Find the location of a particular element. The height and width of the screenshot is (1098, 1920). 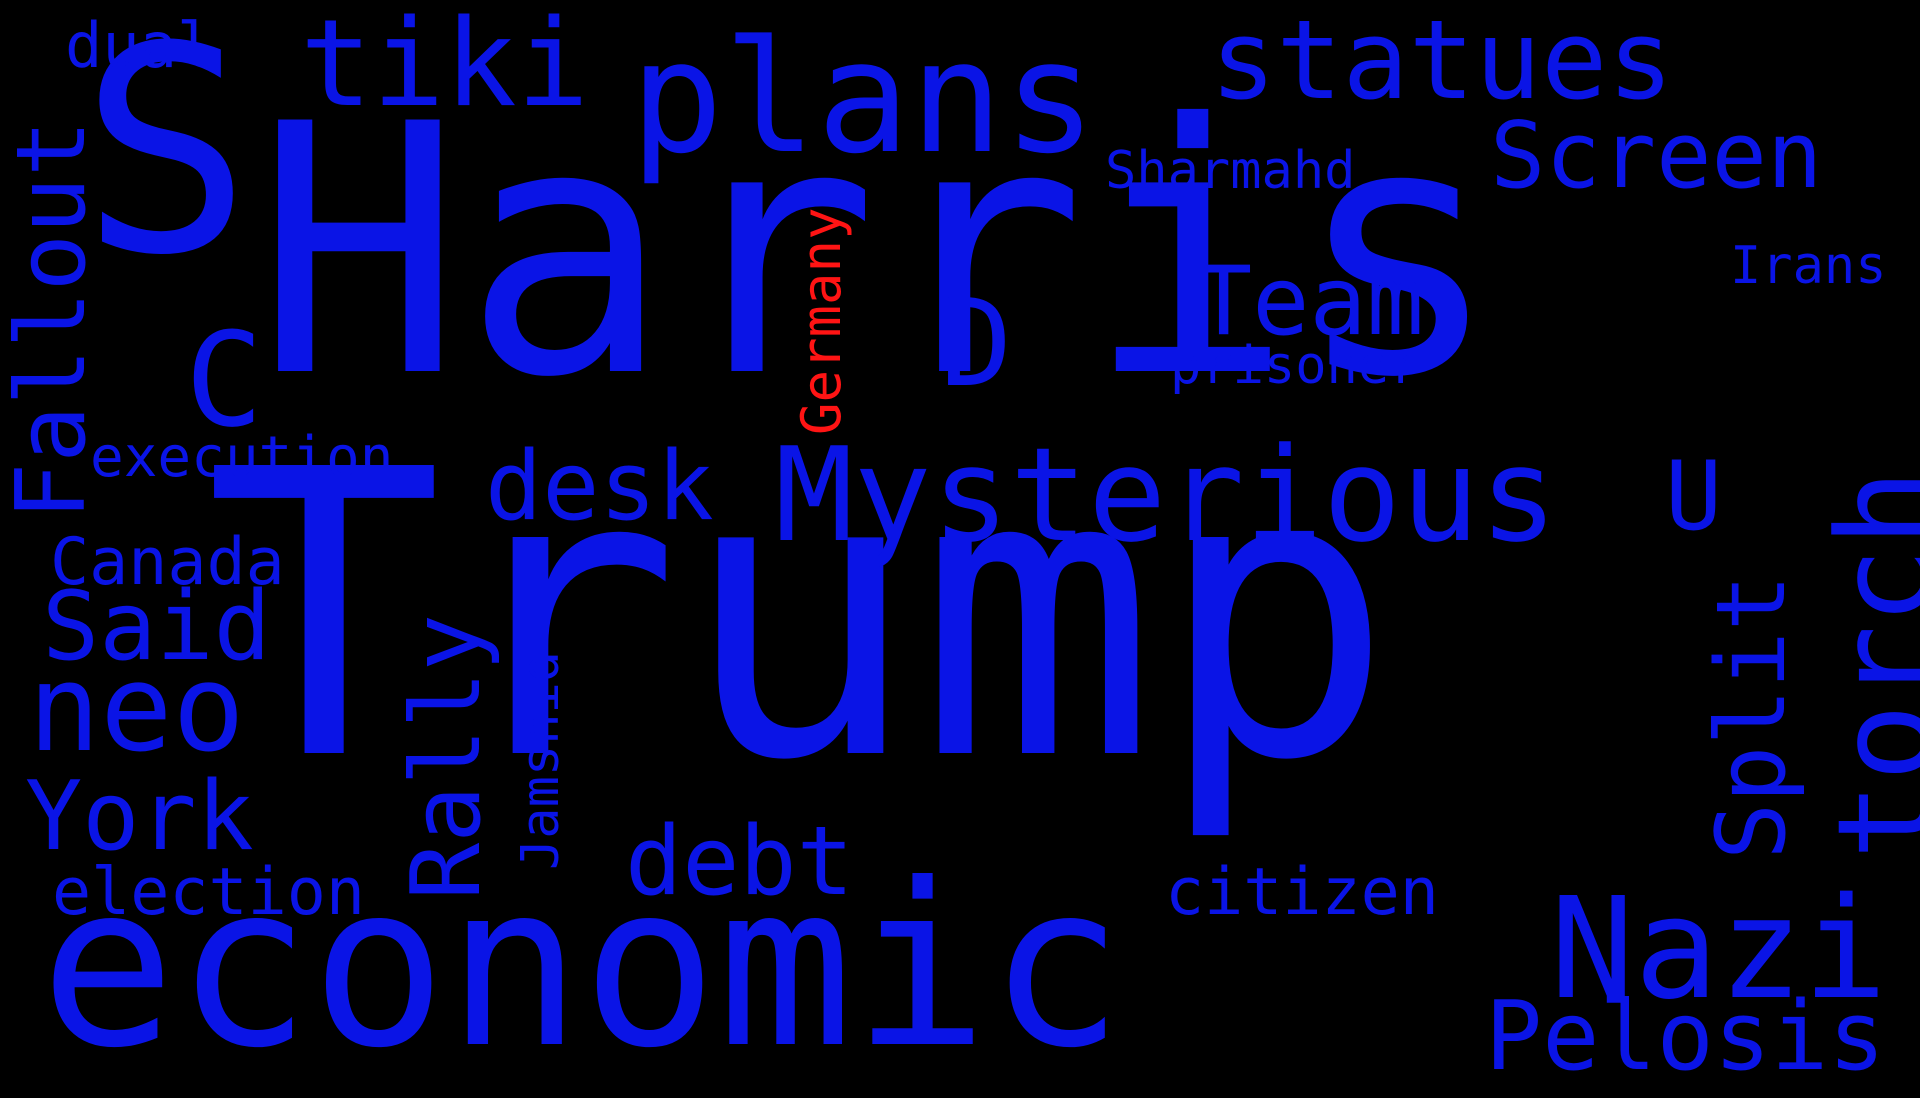

word-neo: neo is located at coordinates (136, 709).